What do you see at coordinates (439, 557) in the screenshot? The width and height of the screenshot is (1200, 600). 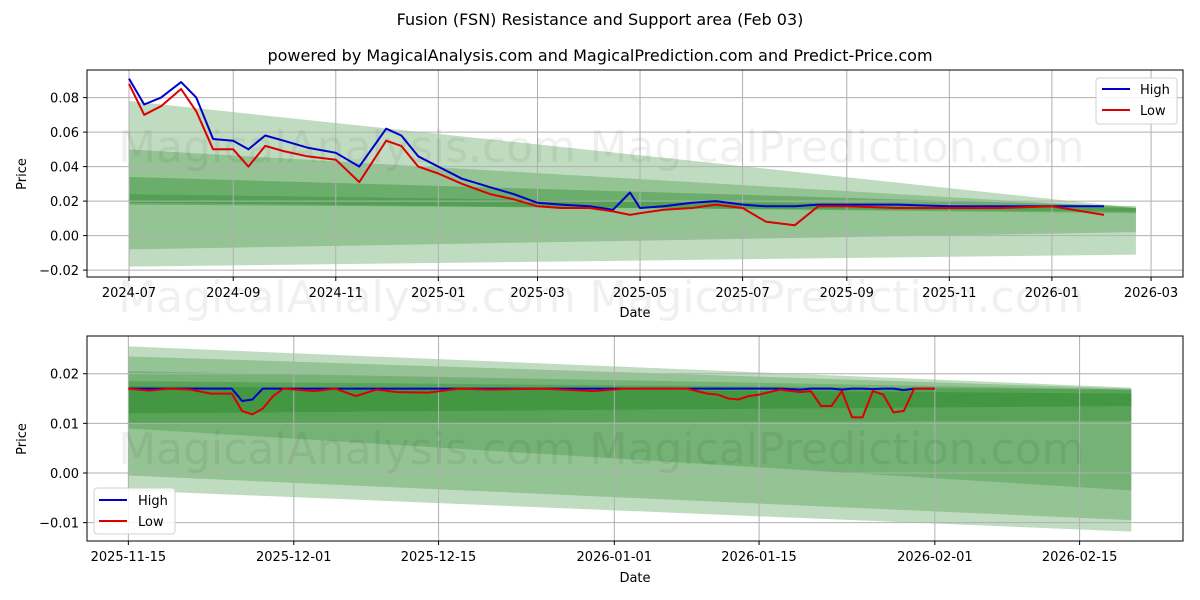 I see `x-tick-label: 2025-12-15` at bounding box center [439, 557].